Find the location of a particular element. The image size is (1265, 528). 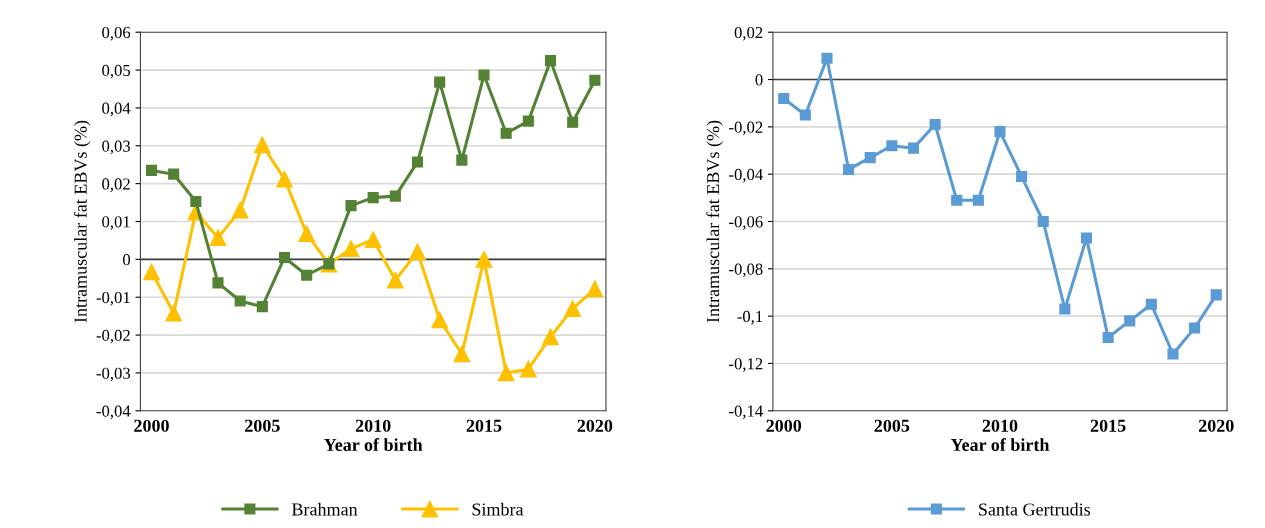

y-tick-label: -0,14 is located at coordinates (746, 412).